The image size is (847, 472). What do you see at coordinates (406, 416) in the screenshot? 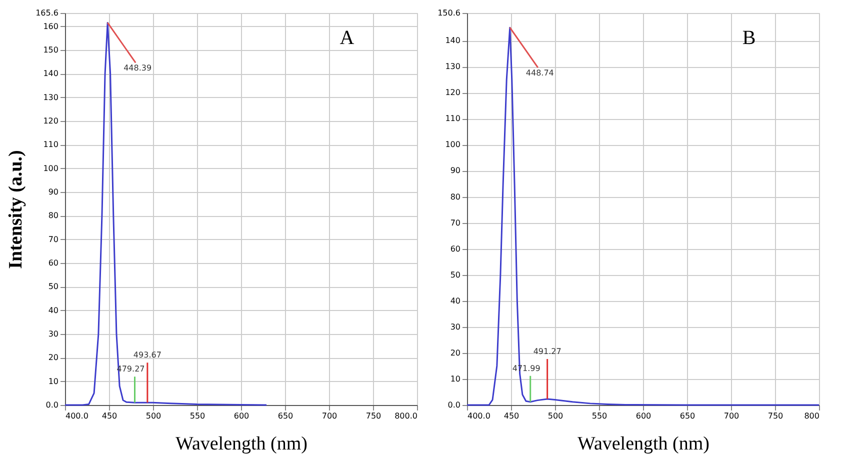
I see `x-tick-label: 800.0` at bounding box center [406, 416].